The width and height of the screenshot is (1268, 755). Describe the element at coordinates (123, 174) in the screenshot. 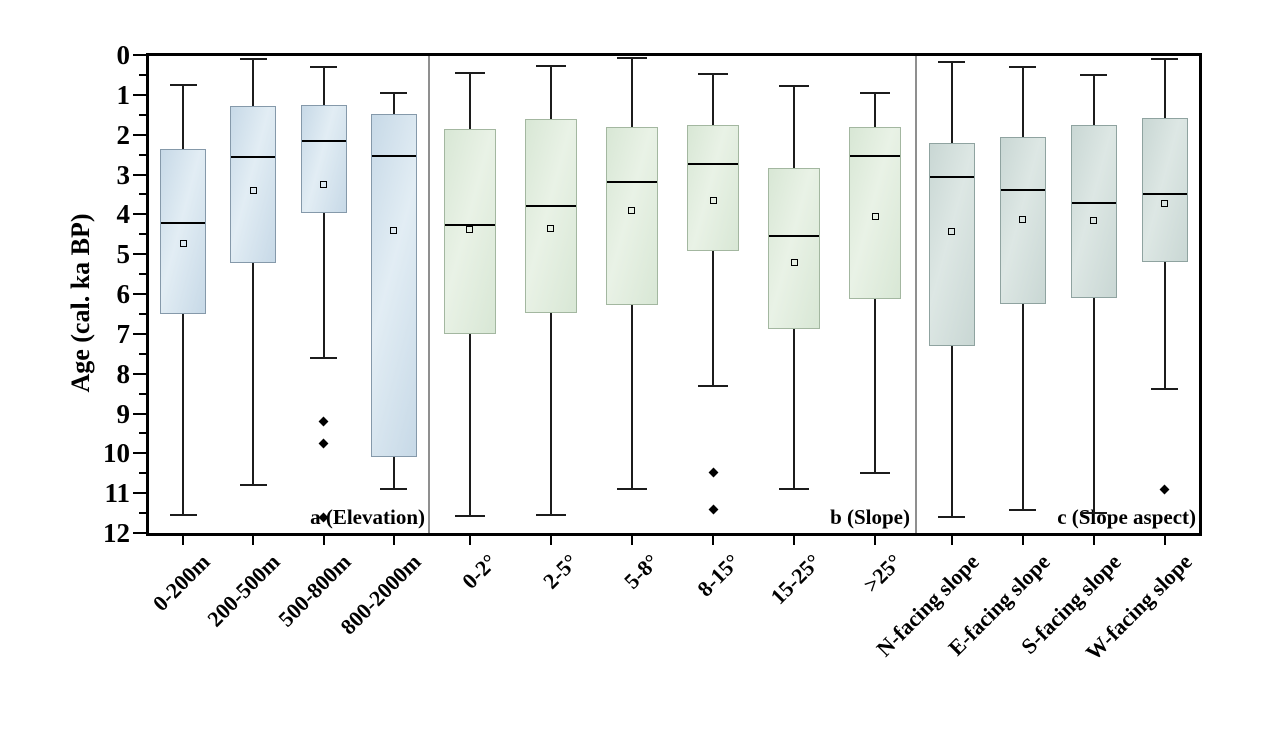

I see `y-tick-label: 3` at that location.